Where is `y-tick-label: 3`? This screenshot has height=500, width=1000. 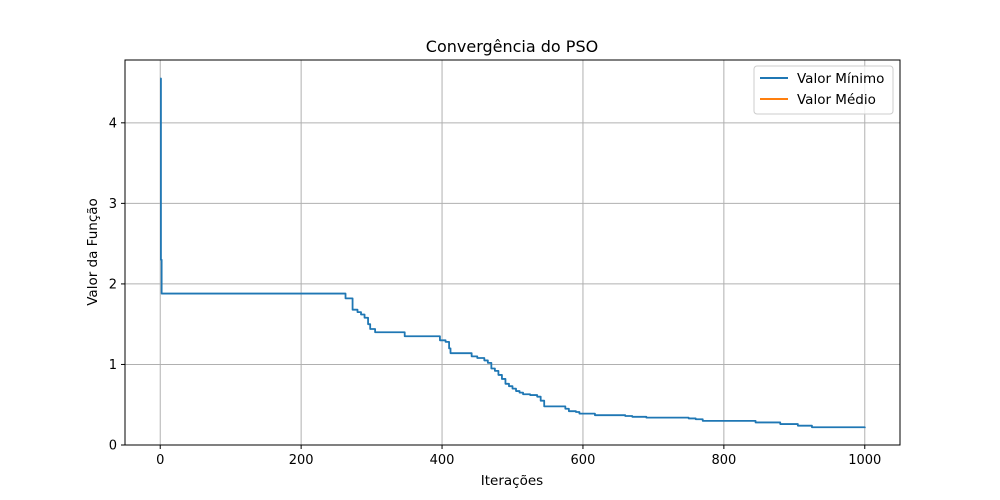
y-tick-label: 3 is located at coordinates (113, 204).